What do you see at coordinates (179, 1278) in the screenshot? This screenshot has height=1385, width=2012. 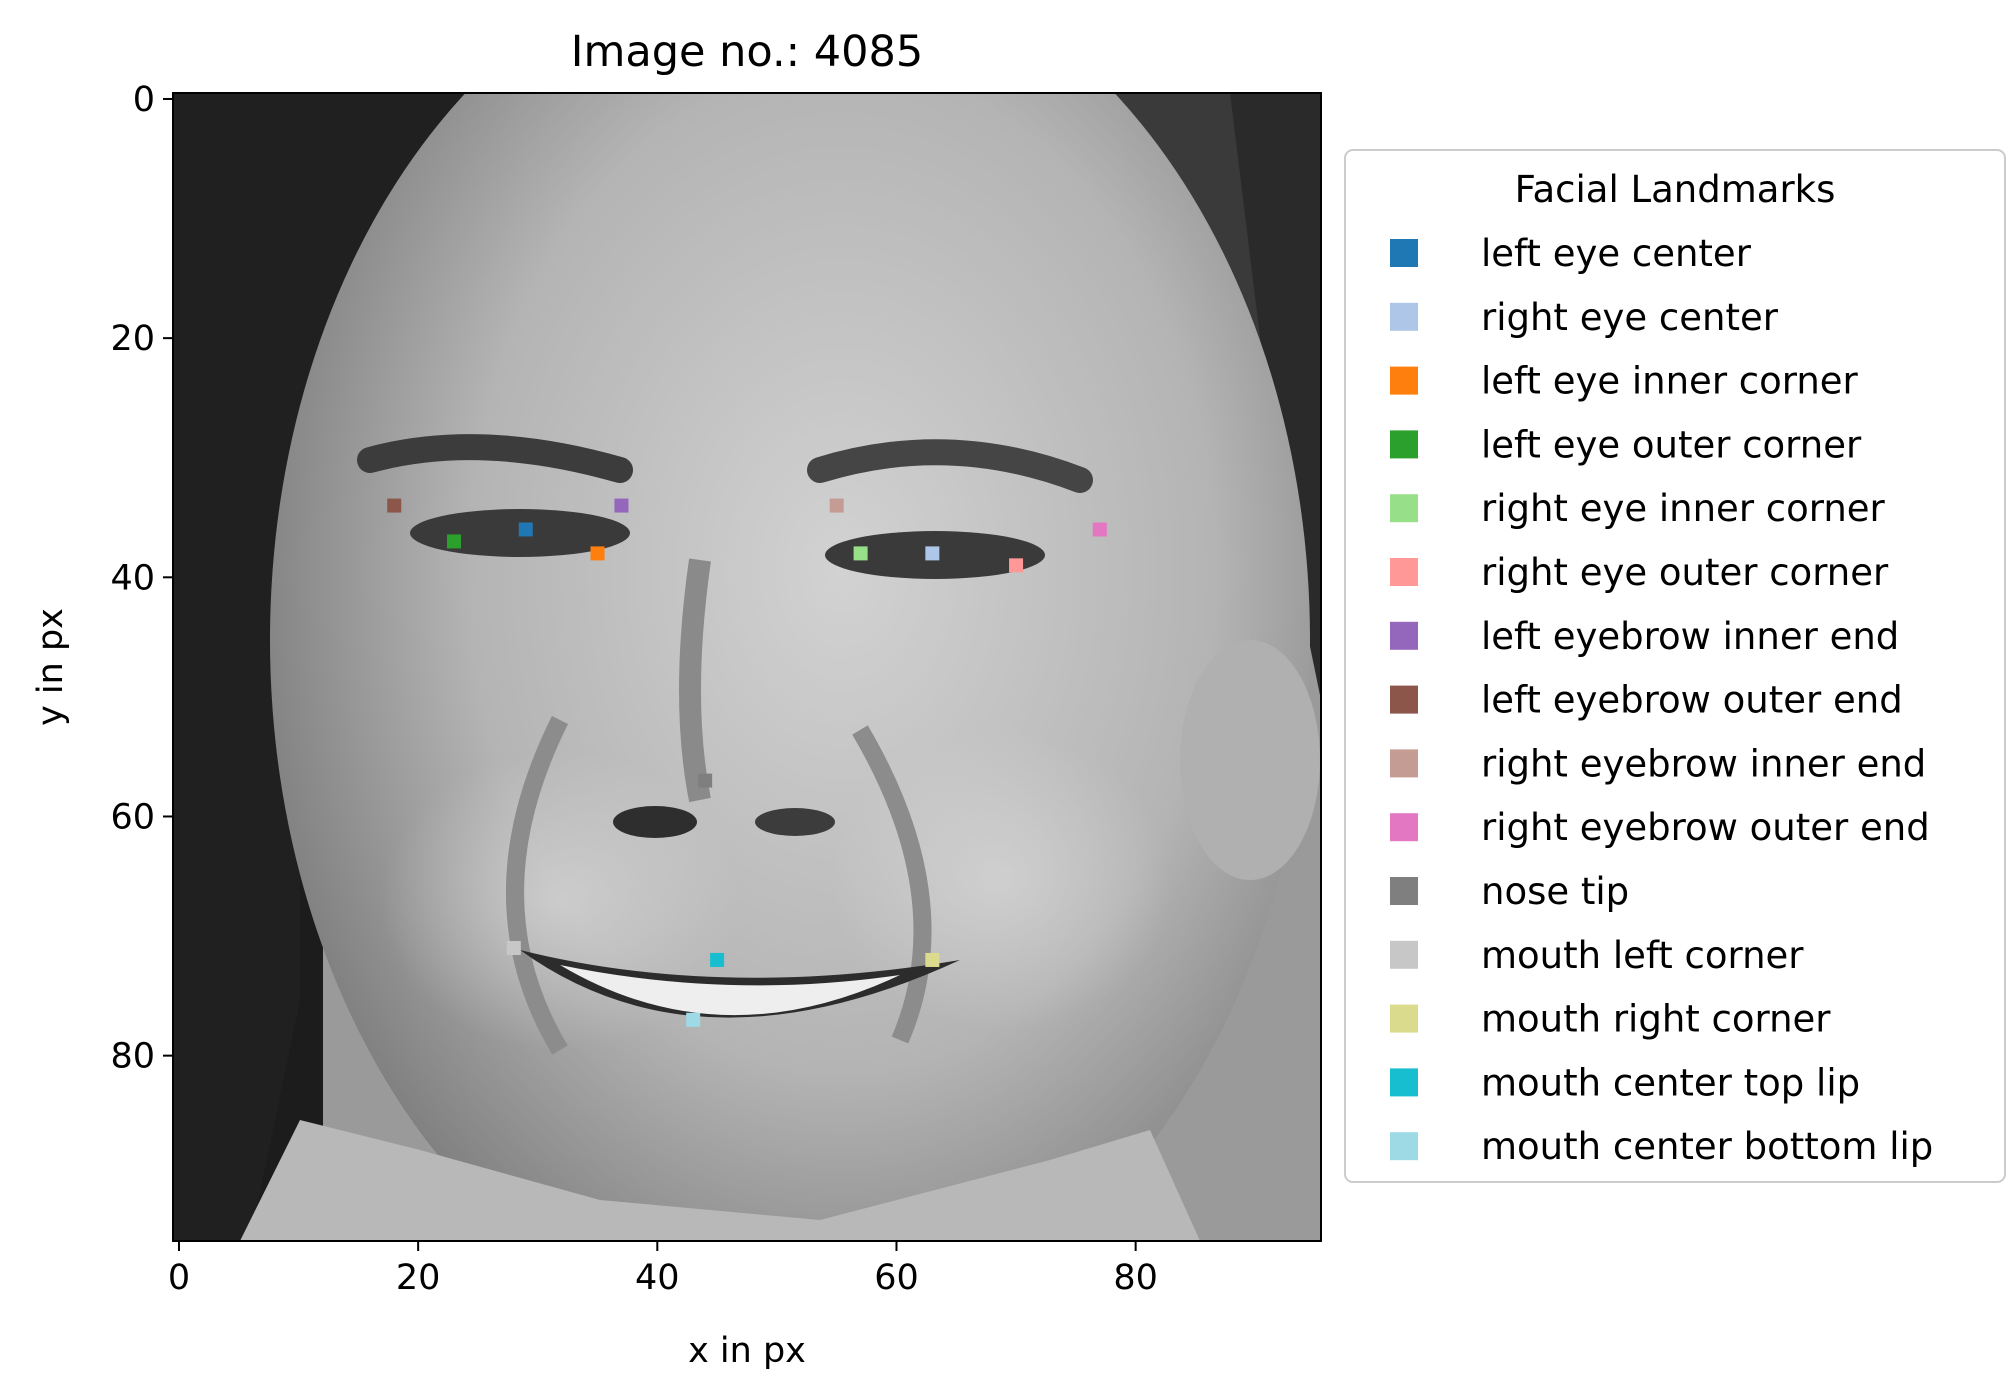 I see `x-tick-label: 0` at bounding box center [179, 1278].